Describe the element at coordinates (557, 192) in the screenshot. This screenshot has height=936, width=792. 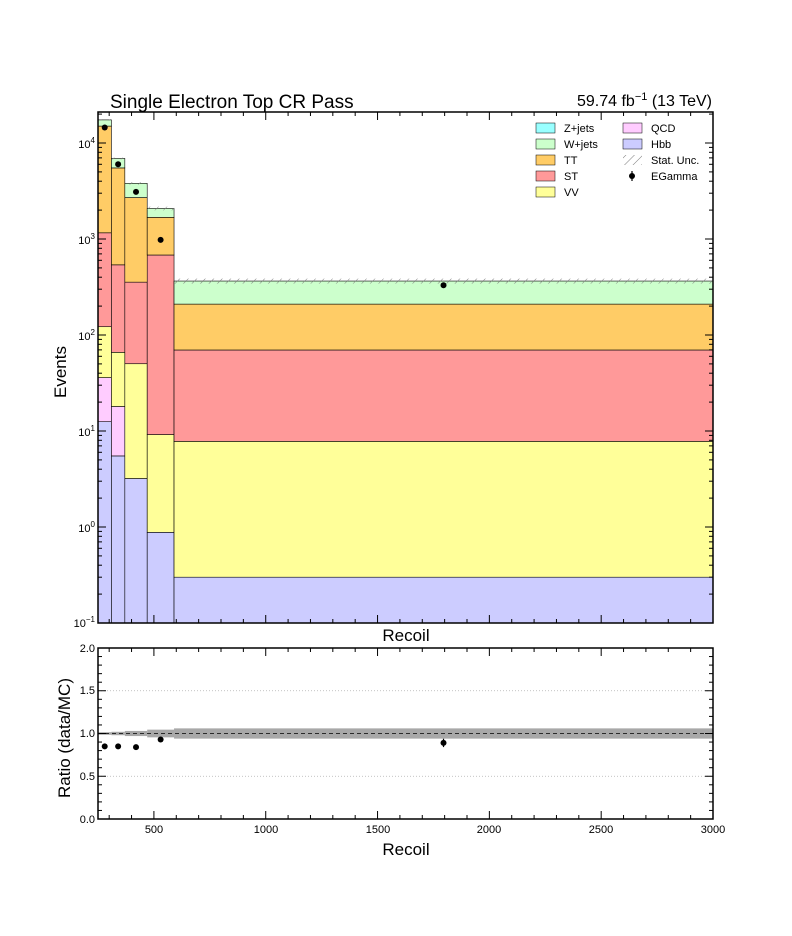
I see `legend-item-vv: VV` at that location.